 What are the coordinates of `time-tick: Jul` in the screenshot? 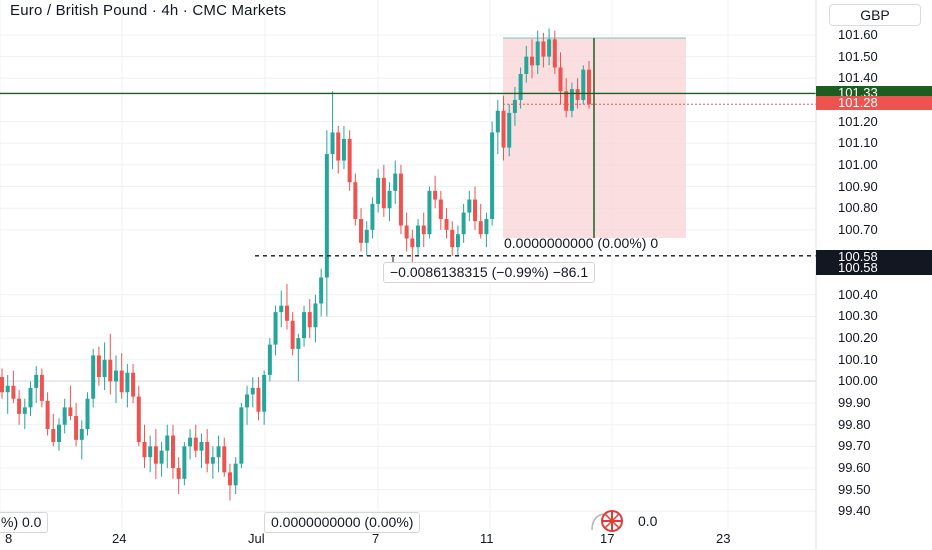 It's located at (256, 538).